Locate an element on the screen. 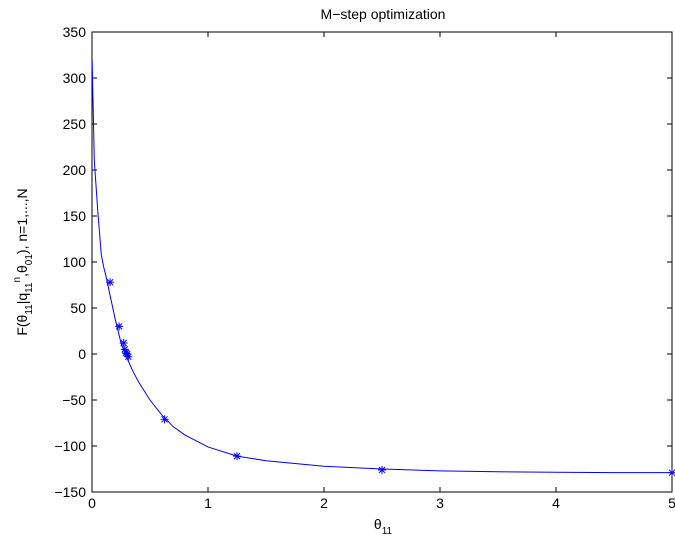  y-tick-label: 350 is located at coordinates (75, 32).